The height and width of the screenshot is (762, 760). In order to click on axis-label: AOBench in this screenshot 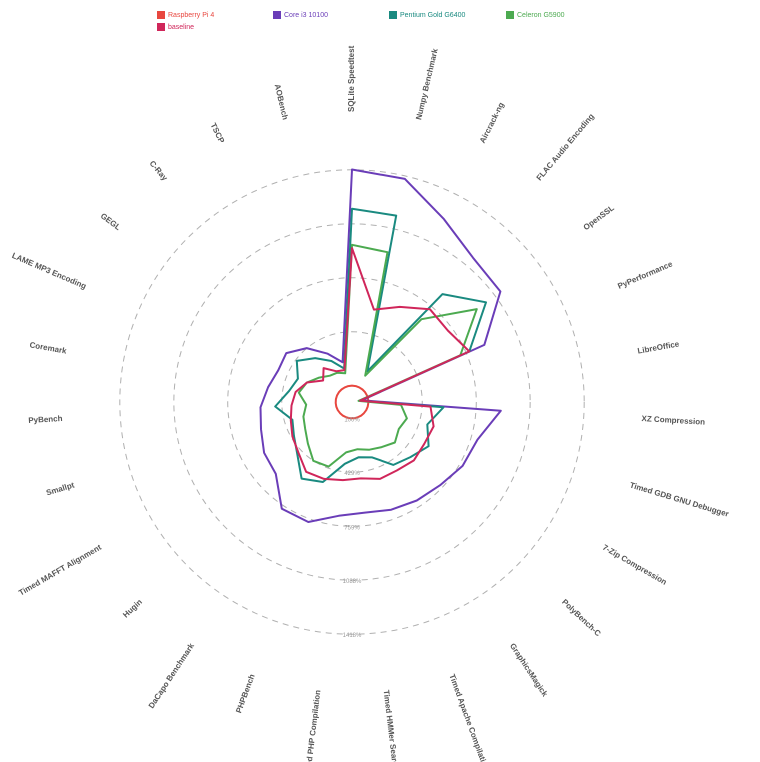, I will do `click(281, 102)`.